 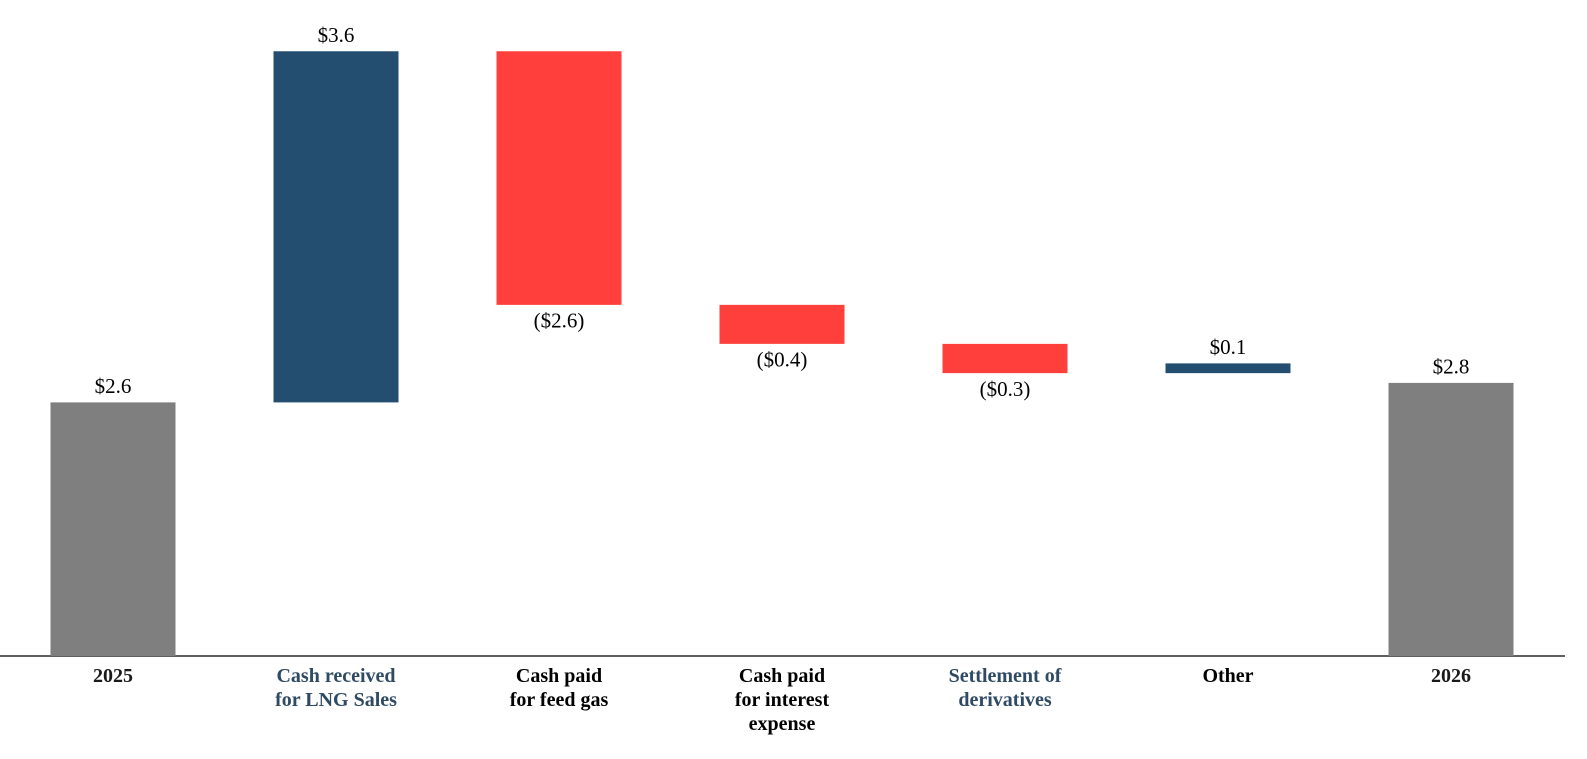 I want to click on x-tick-label: Cash received for LNG Sales, so click(x=336, y=688).